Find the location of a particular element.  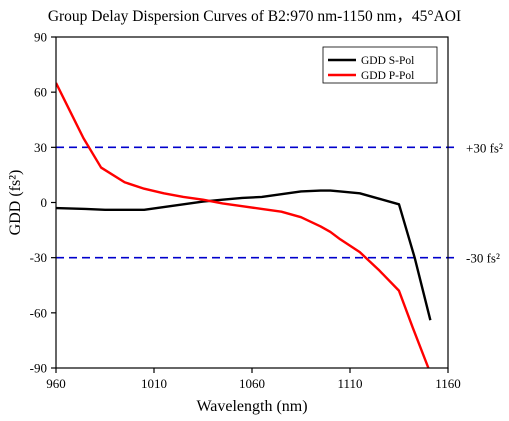

y-tick-label-2: -30 is located at coordinates (38, 257).